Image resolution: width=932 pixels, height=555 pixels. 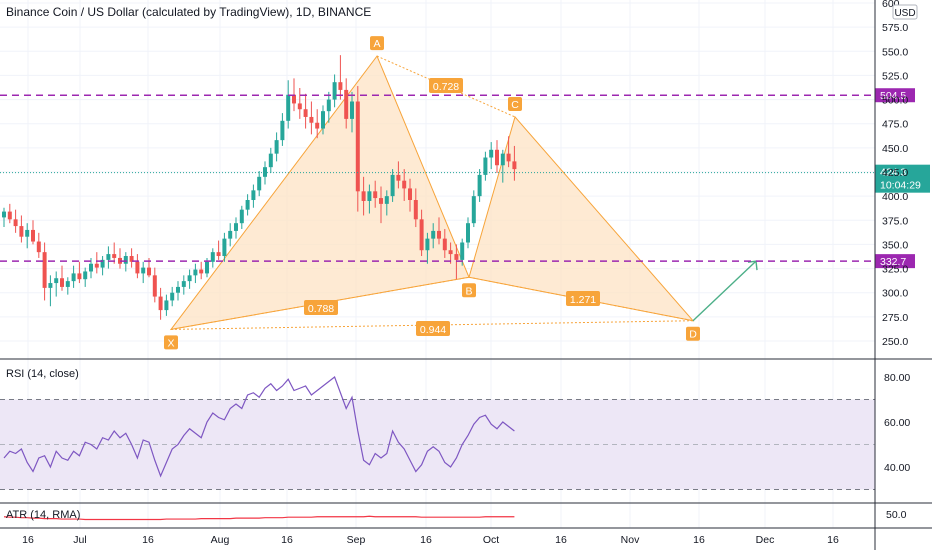 I want to click on y-tick-label: 550.0, so click(x=895, y=52).